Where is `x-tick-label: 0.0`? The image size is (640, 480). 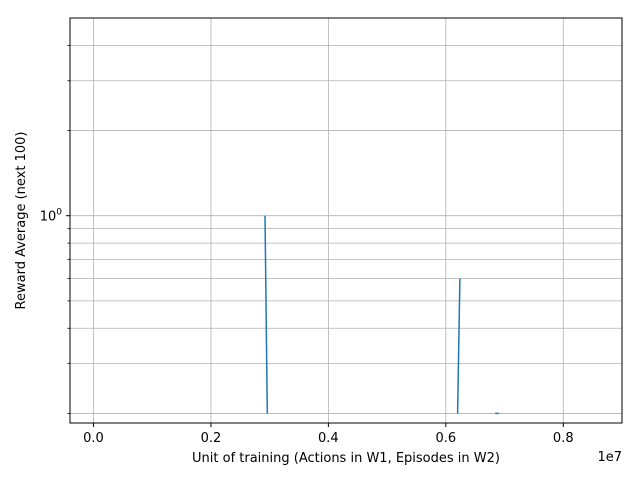
x-tick-label: 0.0 is located at coordinates (93, 438).